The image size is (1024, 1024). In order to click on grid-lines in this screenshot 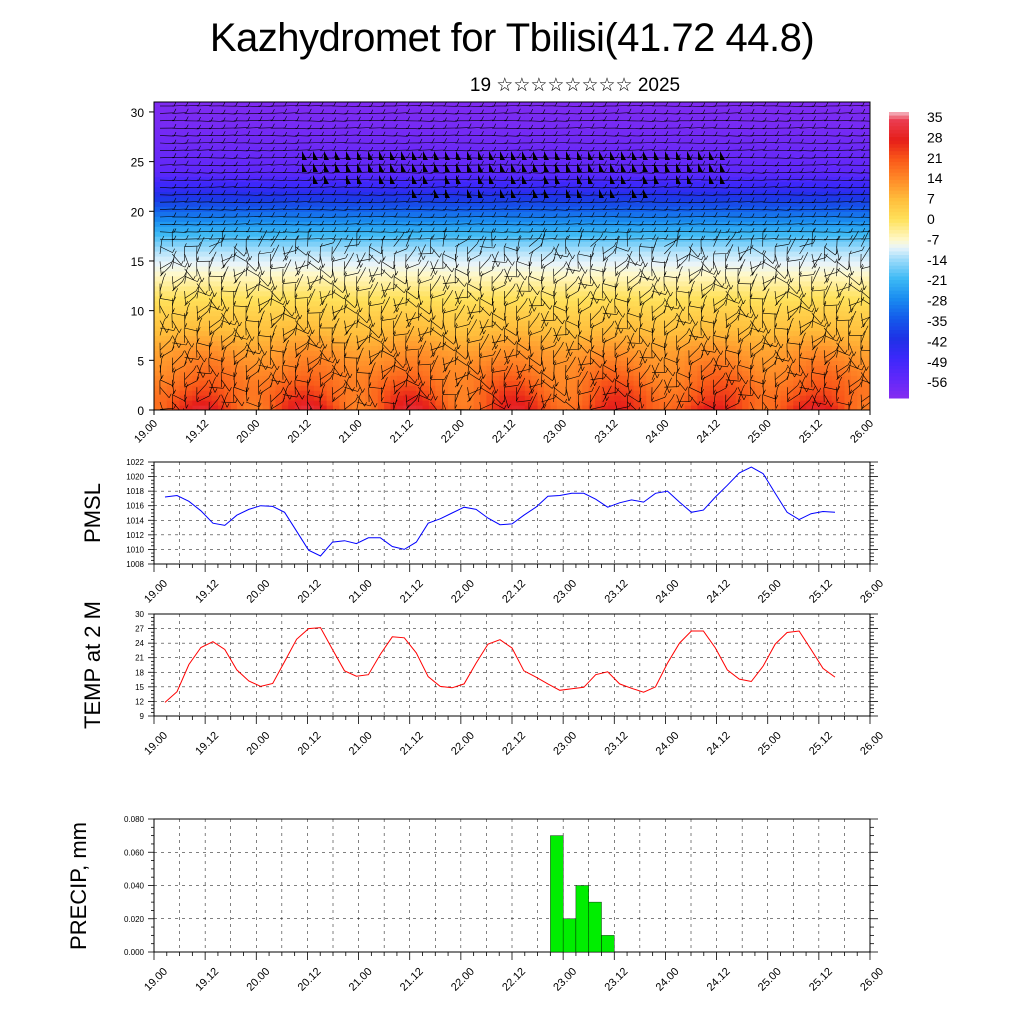, I will do `click(512, 665)`.